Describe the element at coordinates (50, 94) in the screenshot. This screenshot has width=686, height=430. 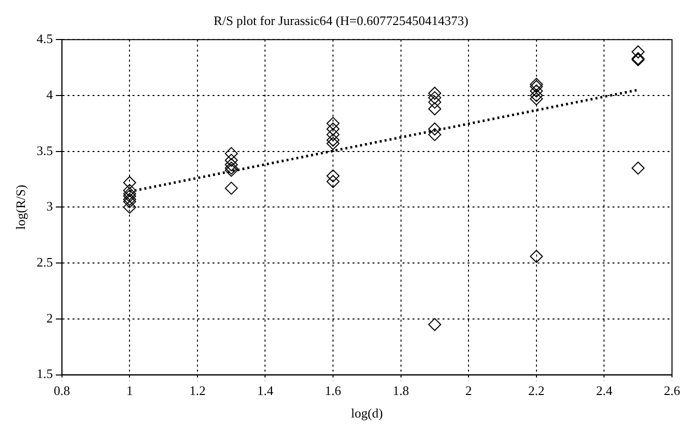
I see `y-tick-label: 4` at that location.